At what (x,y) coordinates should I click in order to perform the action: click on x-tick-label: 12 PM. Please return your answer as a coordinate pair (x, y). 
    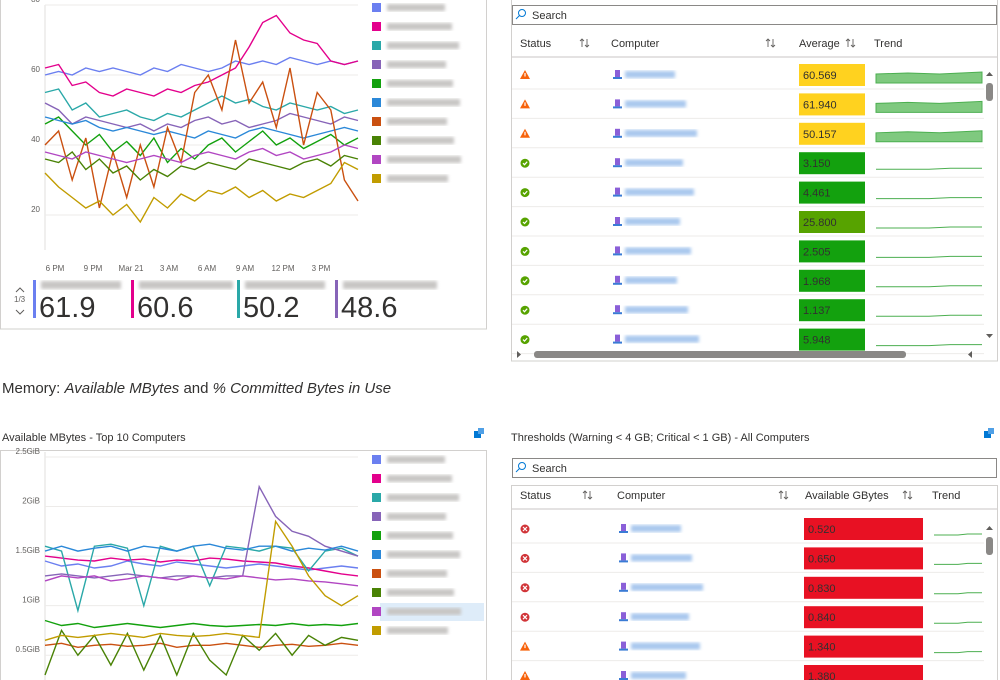
    Looking at the image, I should click on (282, 268).